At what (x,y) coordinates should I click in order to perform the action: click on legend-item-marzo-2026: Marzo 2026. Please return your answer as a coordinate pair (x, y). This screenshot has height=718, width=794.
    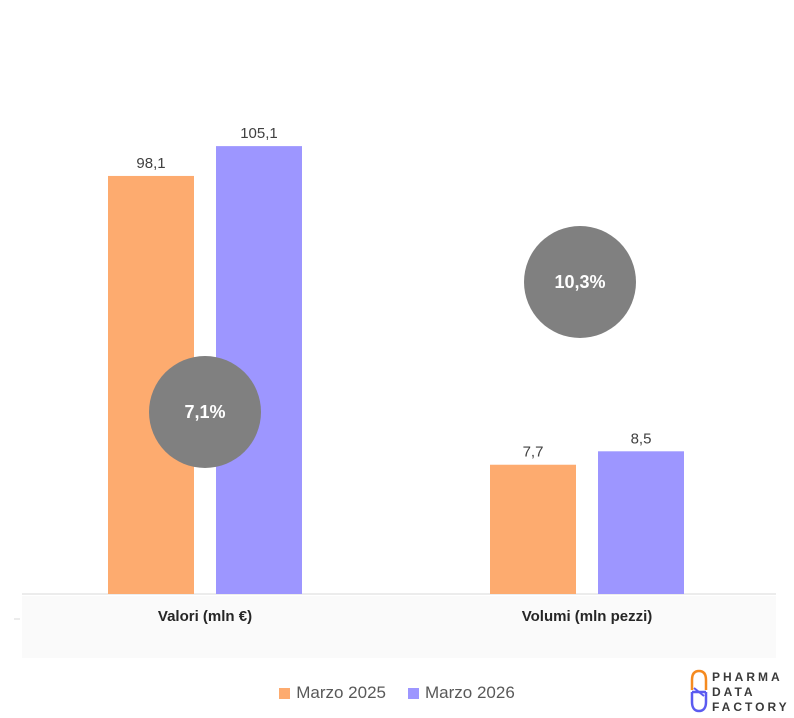
    Looking at the image, I should click on (461, 693).